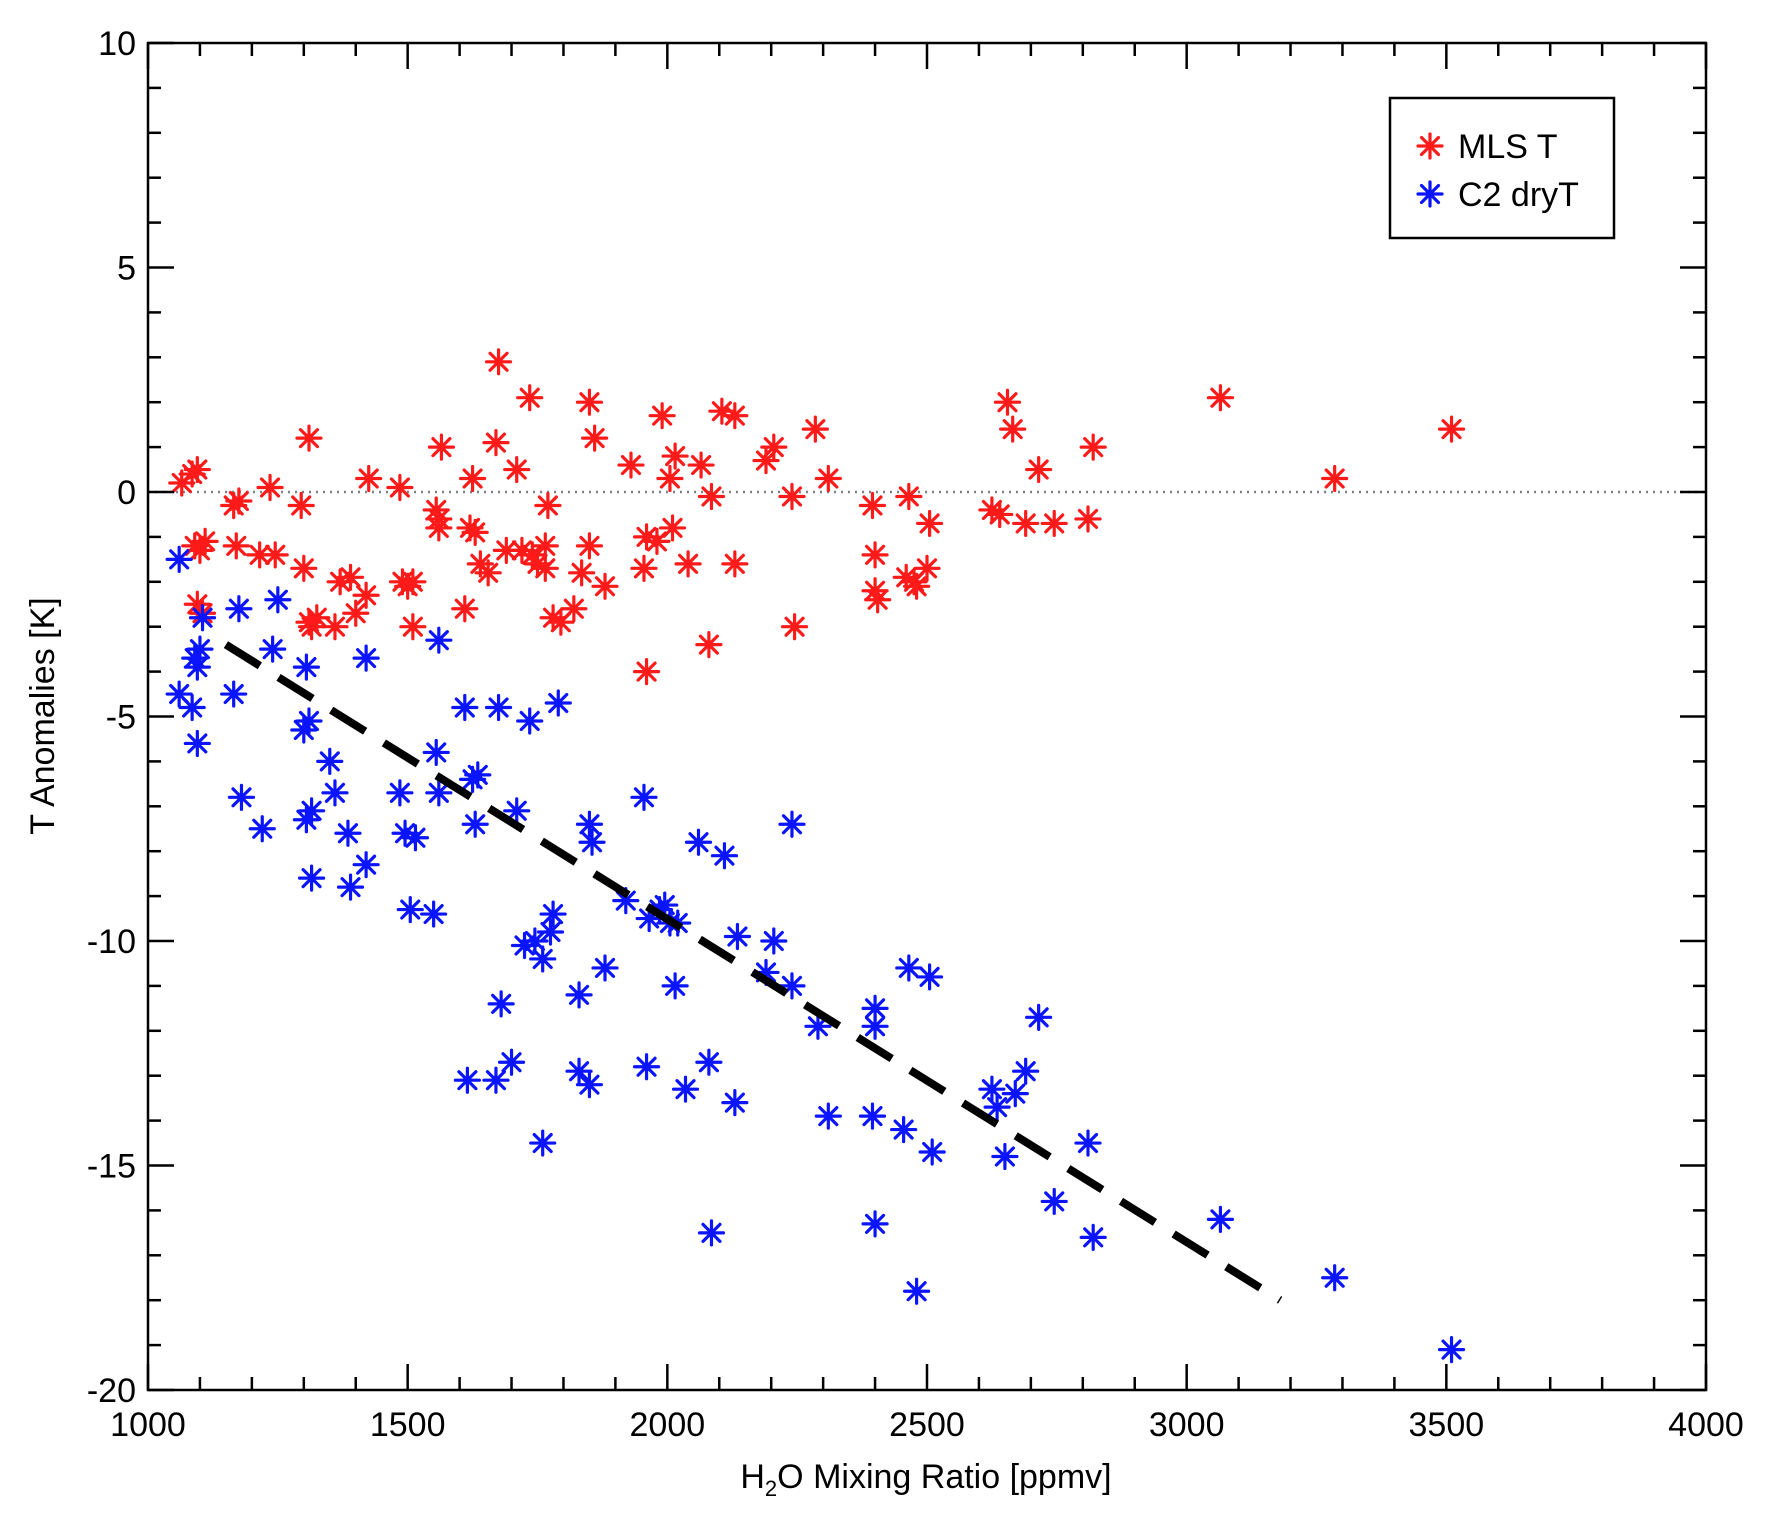 Image resolution: width=1765 pixels, height=1528 pixels. I want to click on y-tick-label: -20, so click(111, 1391).